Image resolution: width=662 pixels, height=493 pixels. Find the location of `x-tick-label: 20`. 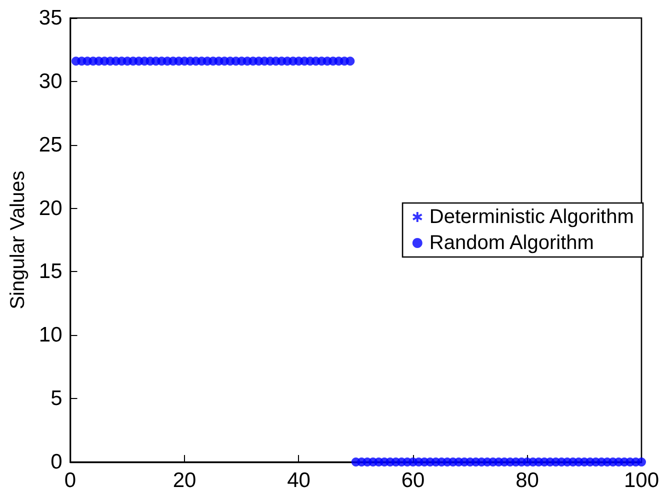

x-tick-label: 20 is located at coordinates (184, 480).